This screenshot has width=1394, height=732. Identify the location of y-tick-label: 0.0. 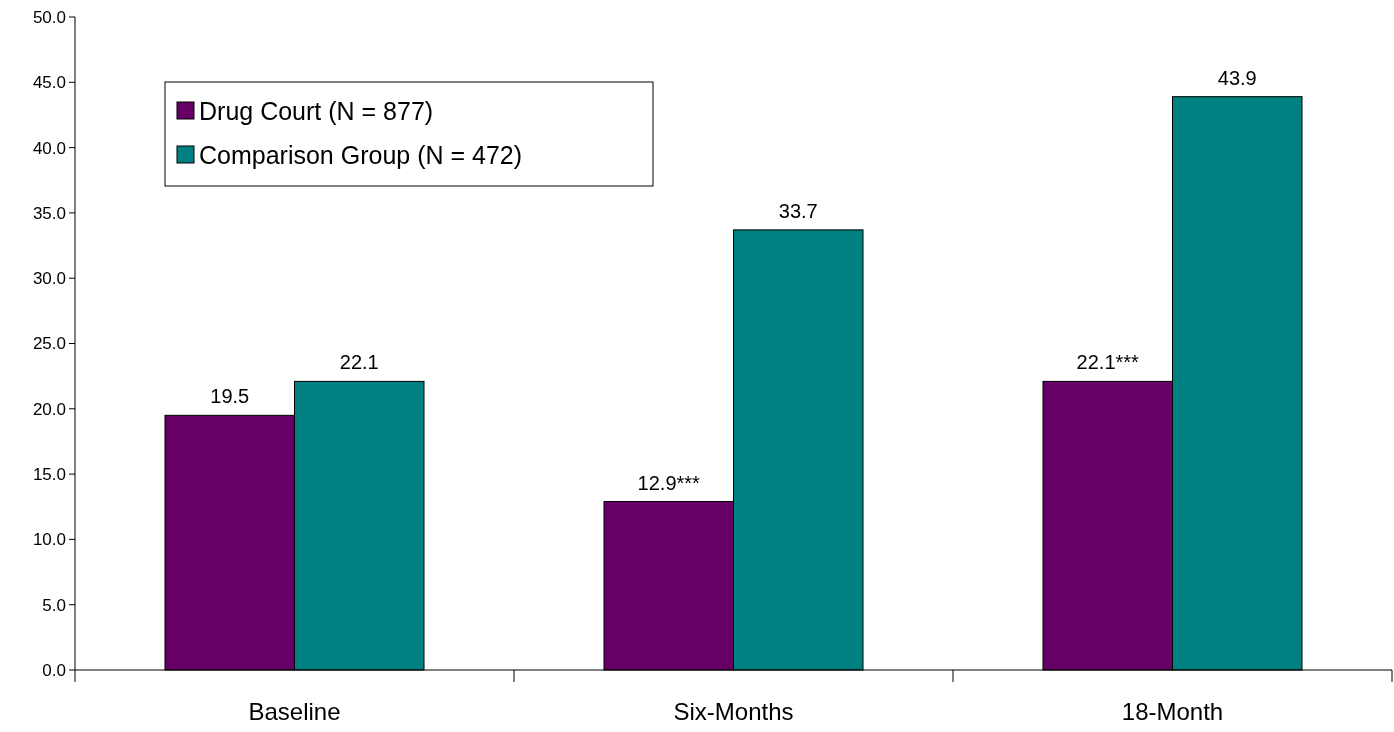
(54, 670).